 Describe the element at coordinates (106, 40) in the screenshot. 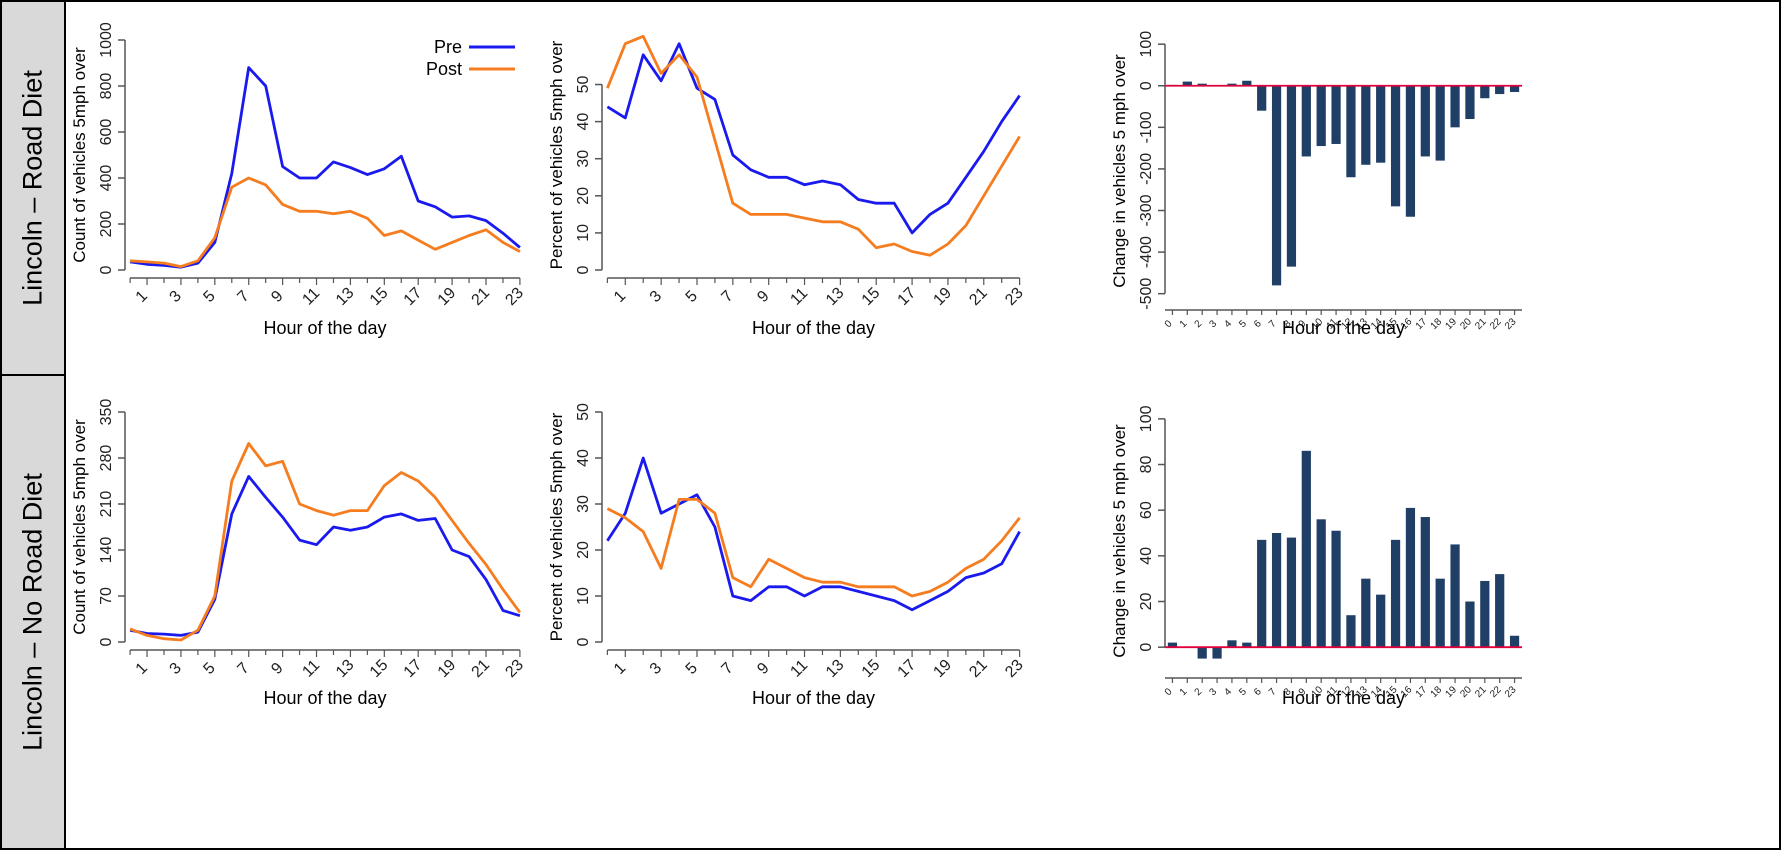

I see `y-tick-label: 1000` at that location.